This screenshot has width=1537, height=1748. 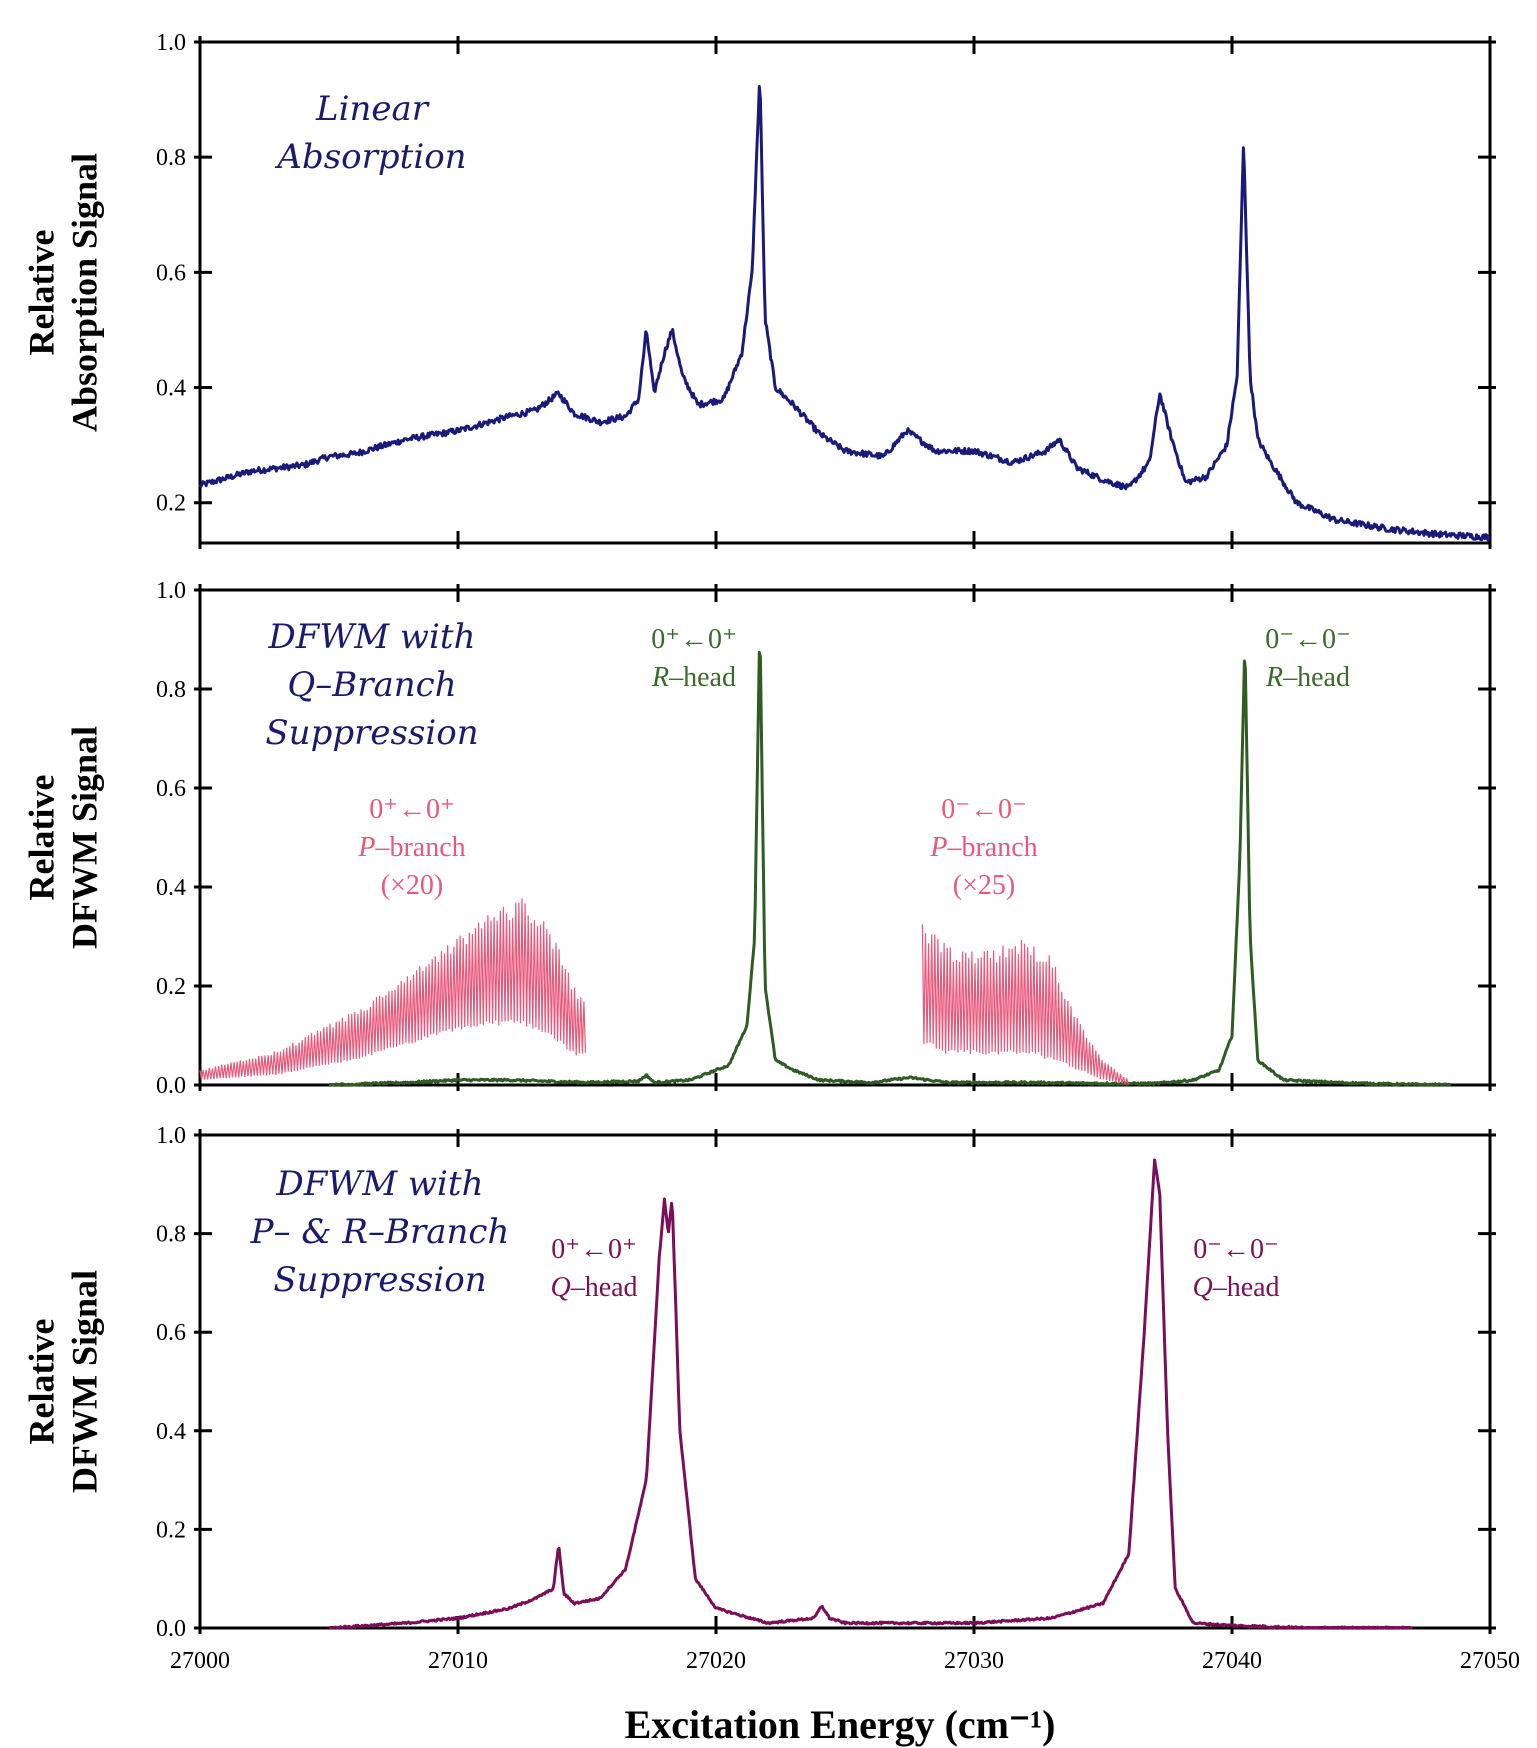 I want to click on x-tick-label: 27050, so click(x=1490, y=1661).